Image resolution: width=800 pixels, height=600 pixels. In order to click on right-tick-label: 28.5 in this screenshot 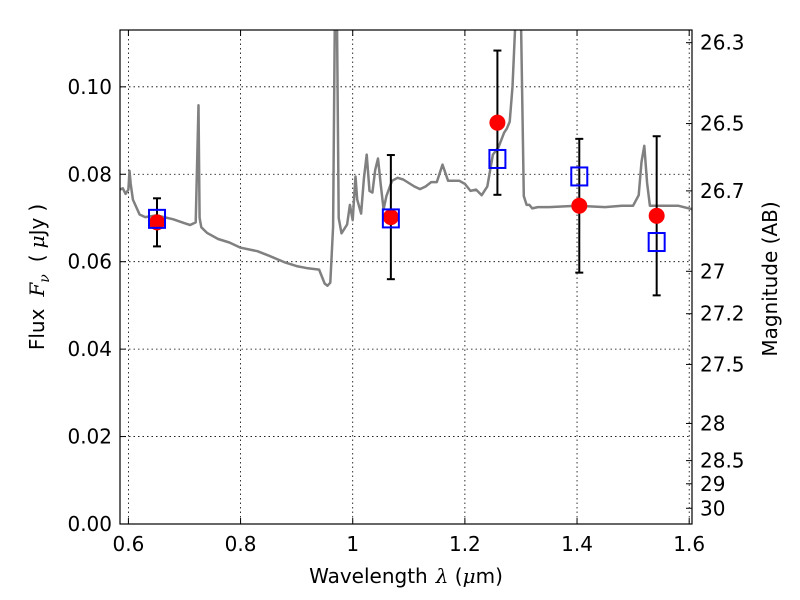, I will do `click(722, 461)`.